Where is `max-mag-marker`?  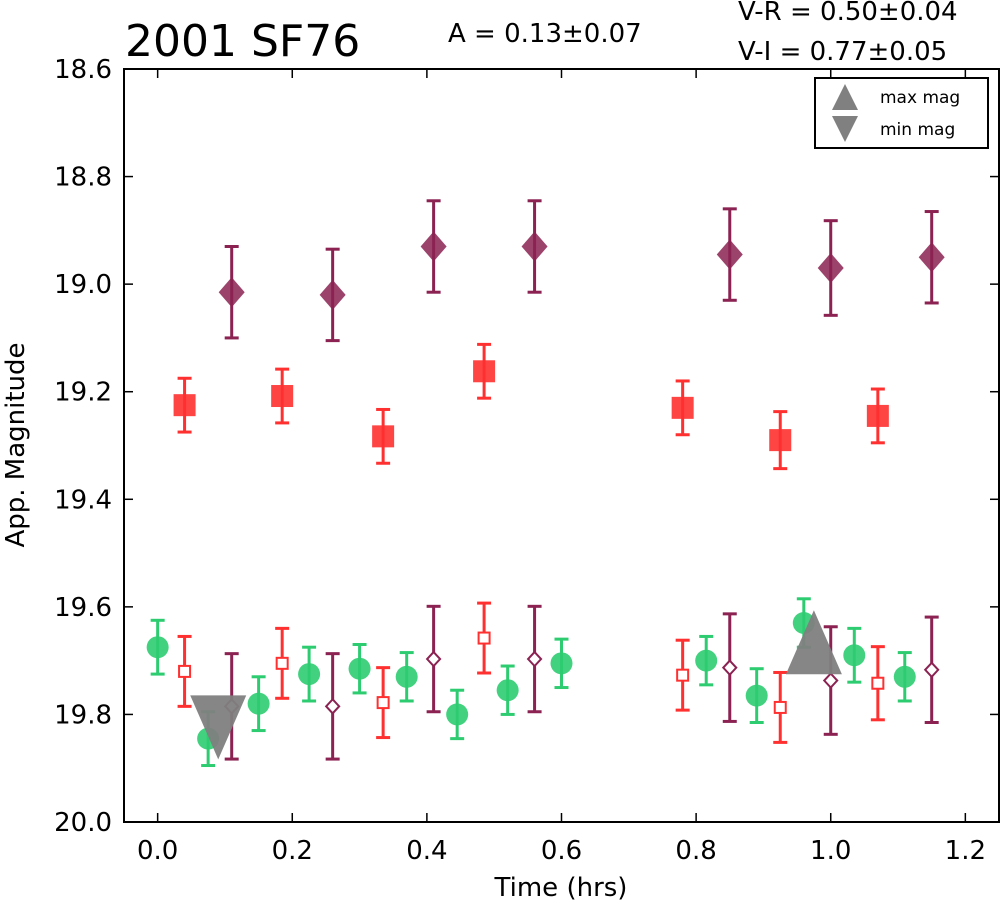 max-mag-marker is located at coordinates (813, 642).